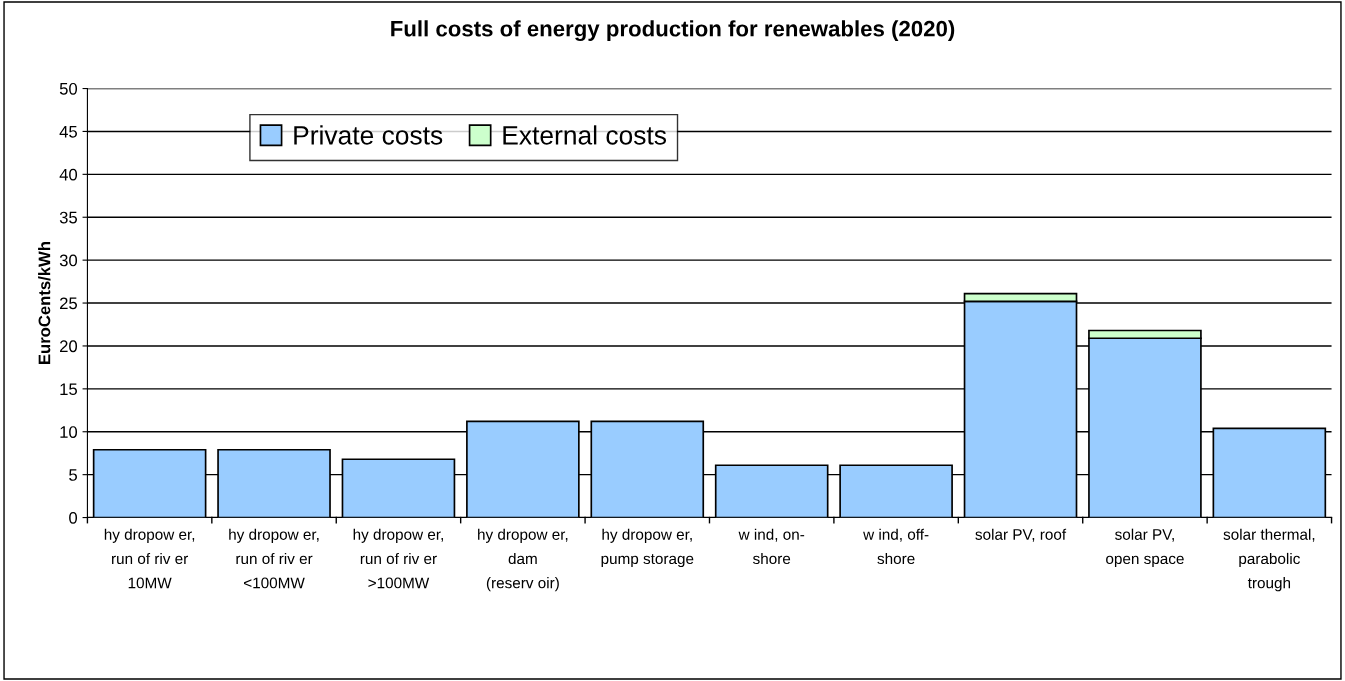 The height and width of the screenshot is (681, 1345). Describe the element at coordinates (68, 260) in the screenshot. I see `y-tick-label: 30` at that location.